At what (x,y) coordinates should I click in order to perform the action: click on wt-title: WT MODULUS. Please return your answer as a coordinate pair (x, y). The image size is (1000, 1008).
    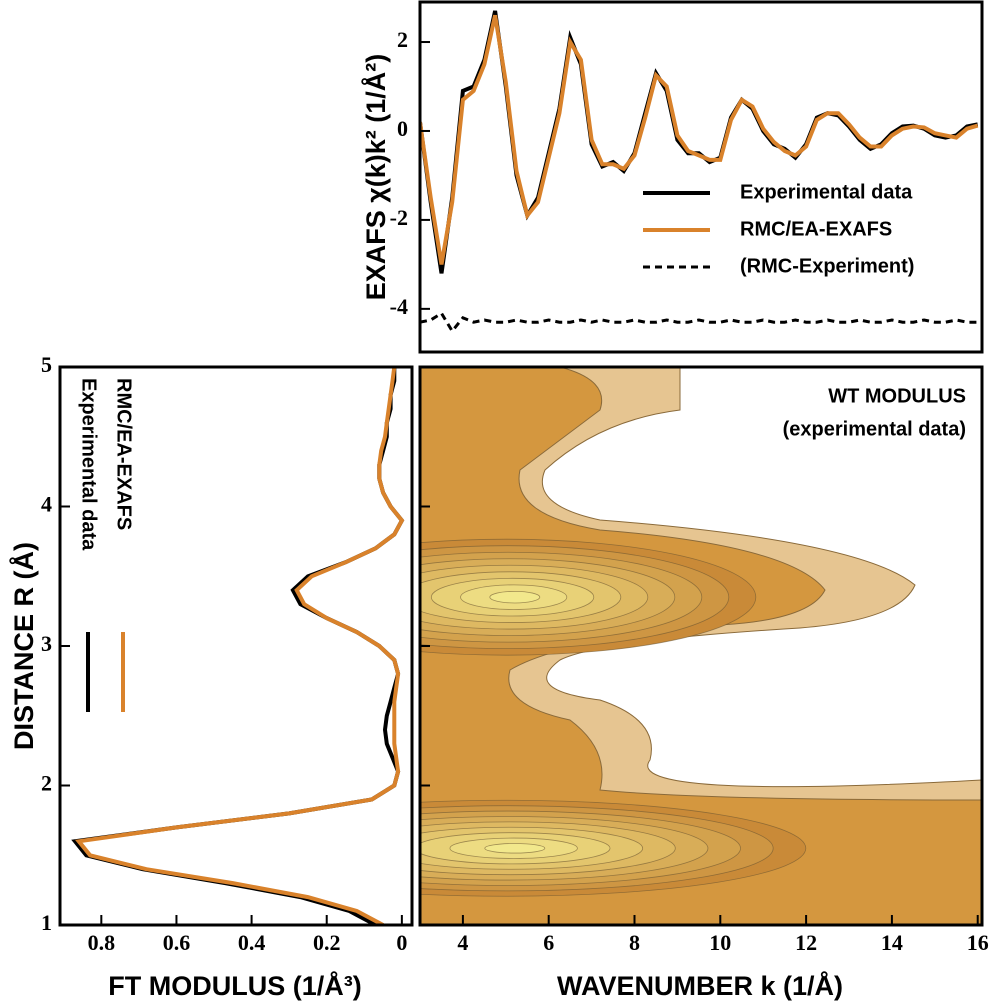
    Looking at the image, I should click on (897, 396).